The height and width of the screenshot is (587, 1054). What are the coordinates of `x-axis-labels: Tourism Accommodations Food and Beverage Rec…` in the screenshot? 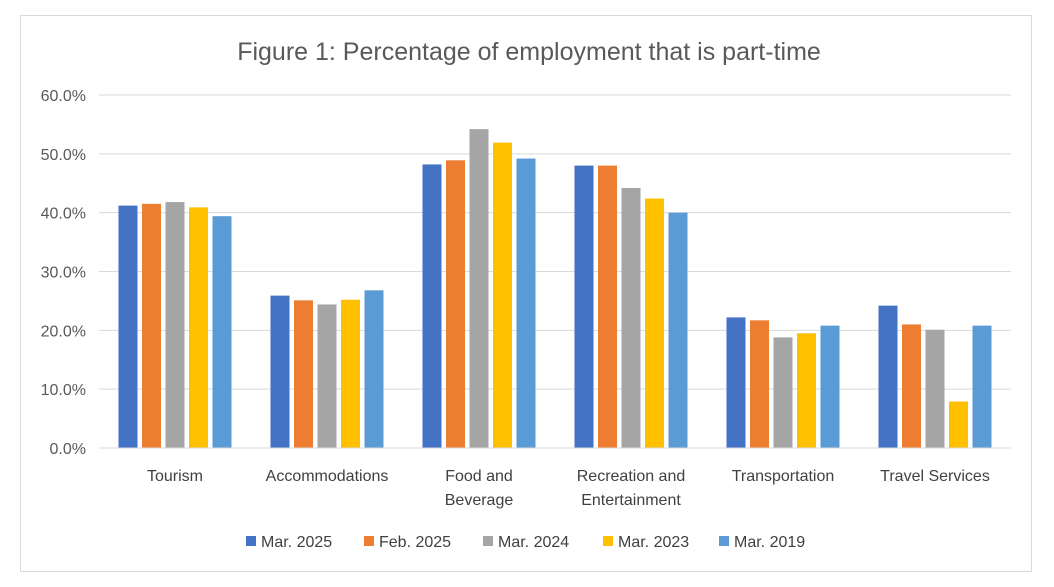 It's located at (568, 488).